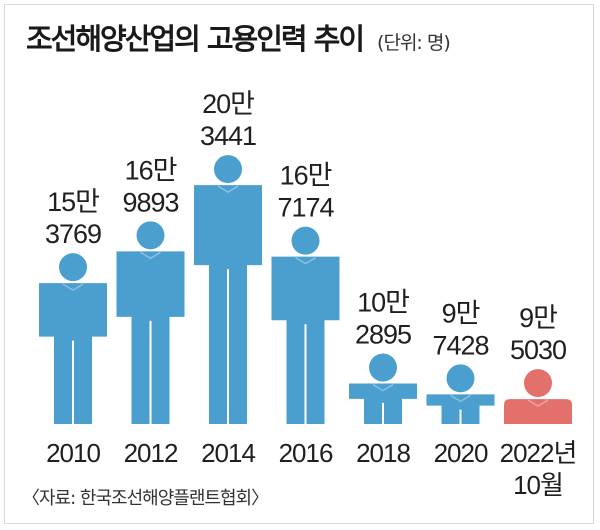 The height and width of the screenshot is (530, 600). What do you see at coordinates (383, 335) in the screenshot?
I see `value-label-line2: 2895` at bounding box center [383, 335].